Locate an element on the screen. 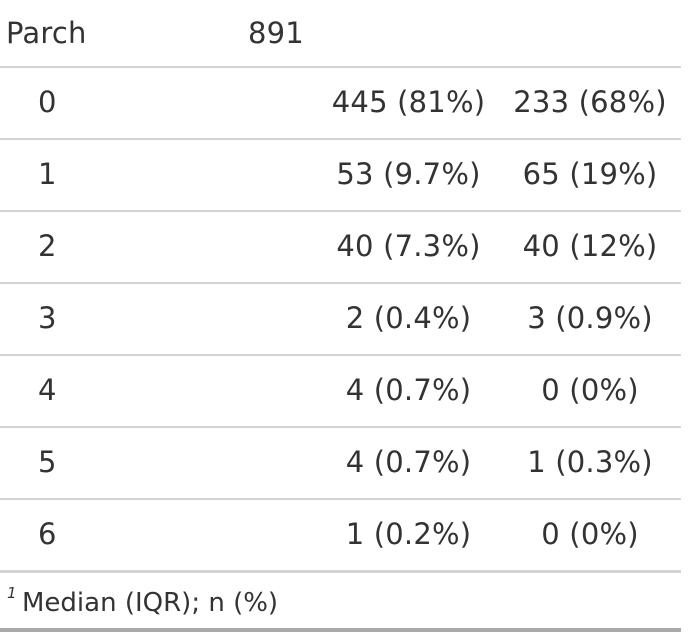 This screenshot has height=636, width=694. group1-value: 53 (9.7%) is located at coordinates (408, 174).